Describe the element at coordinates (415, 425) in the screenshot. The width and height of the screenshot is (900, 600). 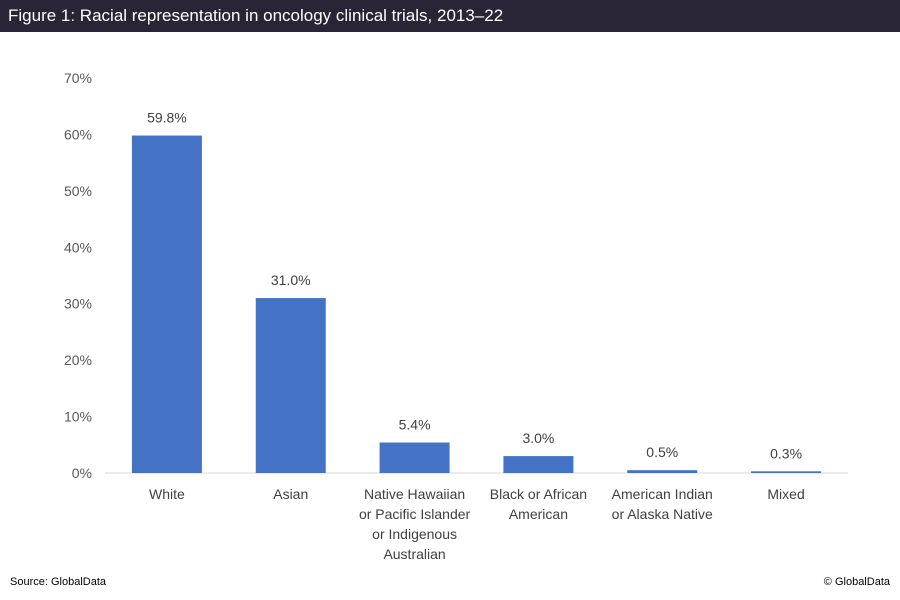
I see `data-label: 5.4%` at that location.